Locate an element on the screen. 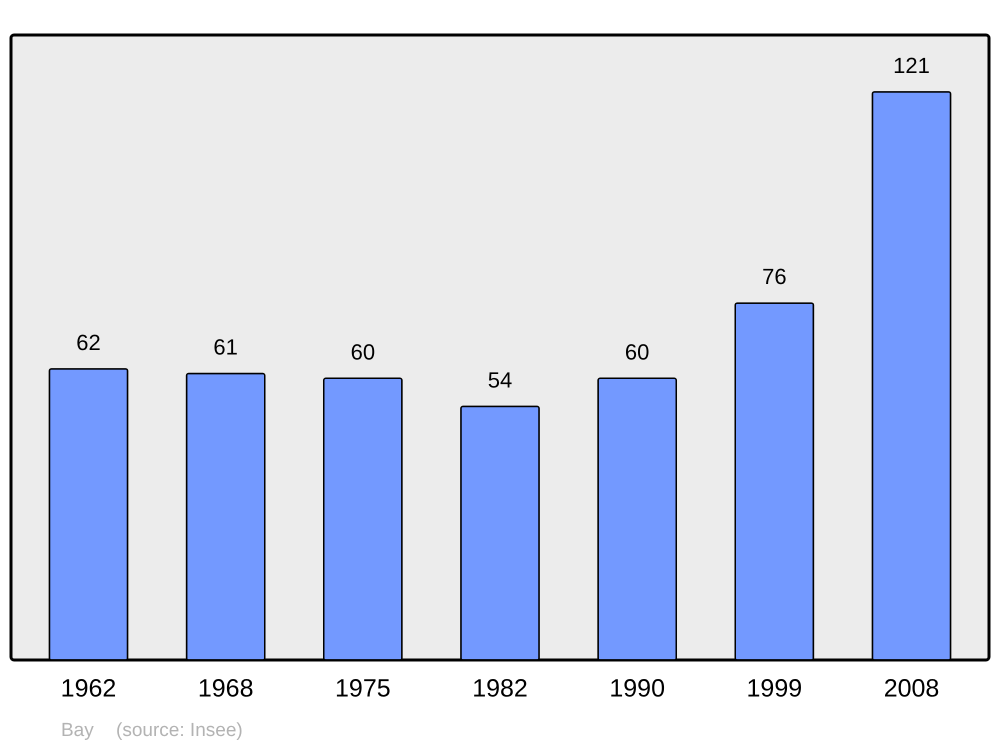 The height and width of the screenshot is (747, 1000). x-tick-label: 1962 is located at coordinates (88, 688).